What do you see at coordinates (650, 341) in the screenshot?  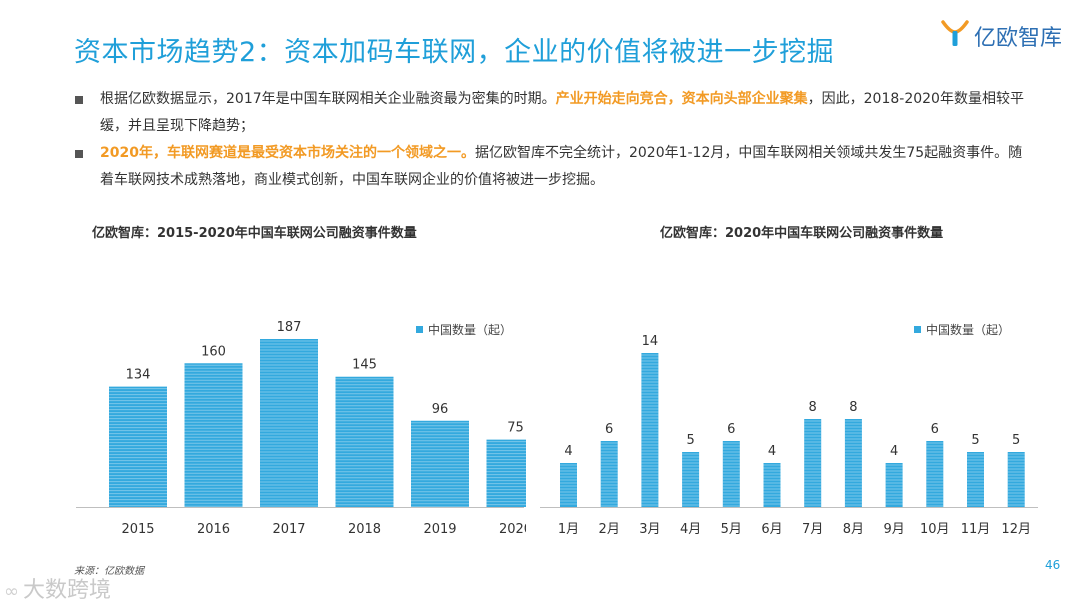 I see `data-label: 14` at bounding box center [650, 341].